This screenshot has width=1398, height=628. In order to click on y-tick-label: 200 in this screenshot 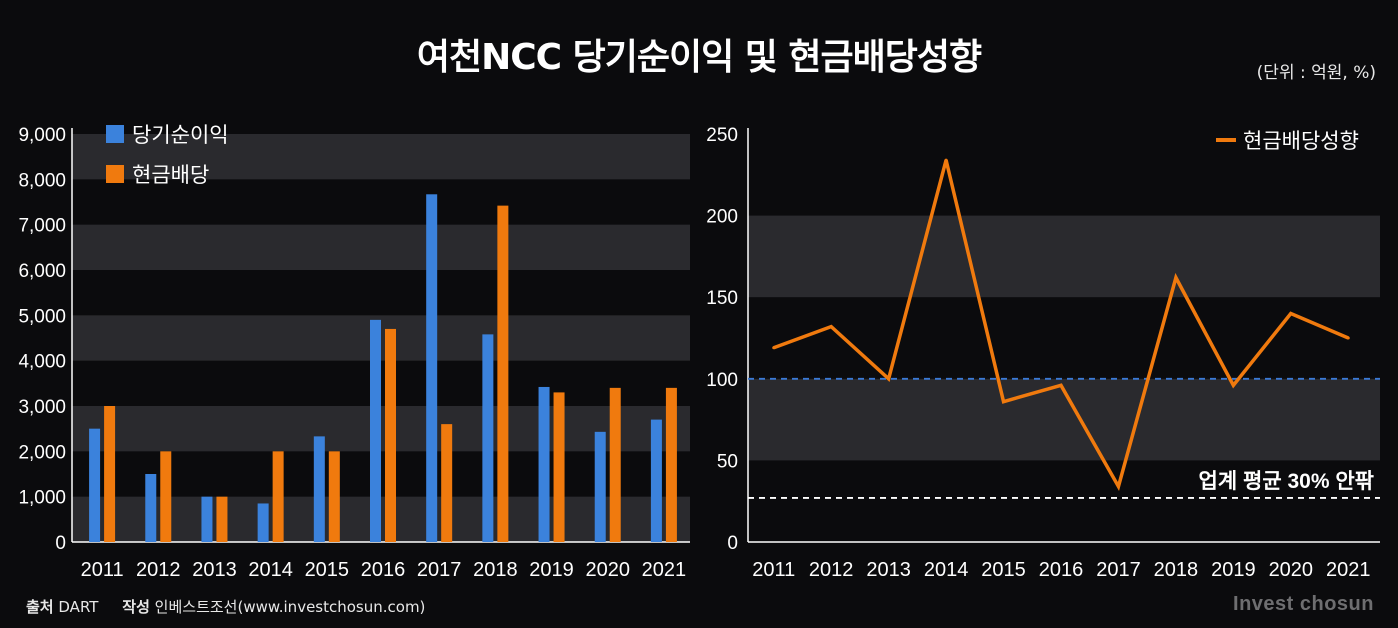, I will do `click(722, 217)`.